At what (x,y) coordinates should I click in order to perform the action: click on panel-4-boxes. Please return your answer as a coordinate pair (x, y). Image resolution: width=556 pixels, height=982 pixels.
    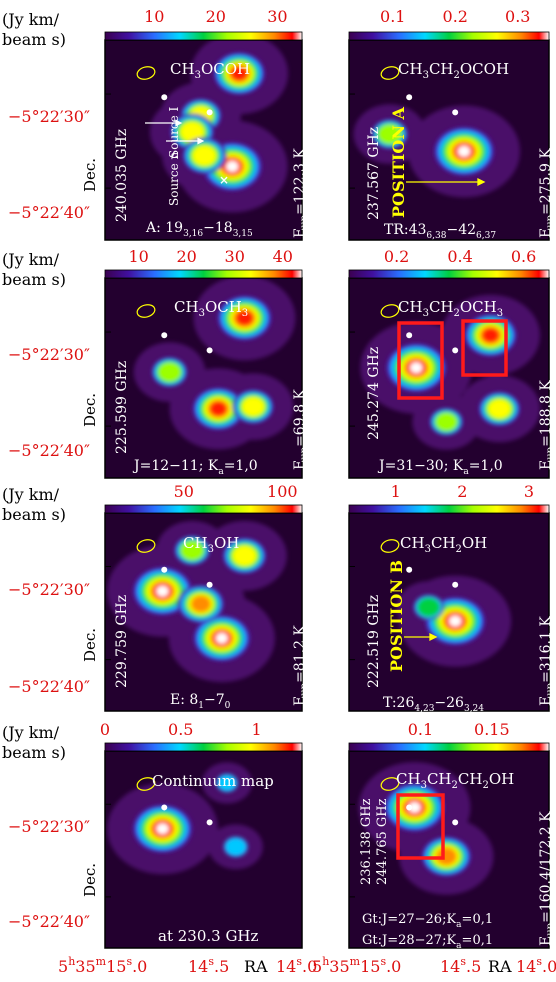
    Looking at the image, I should click on (452, 359).